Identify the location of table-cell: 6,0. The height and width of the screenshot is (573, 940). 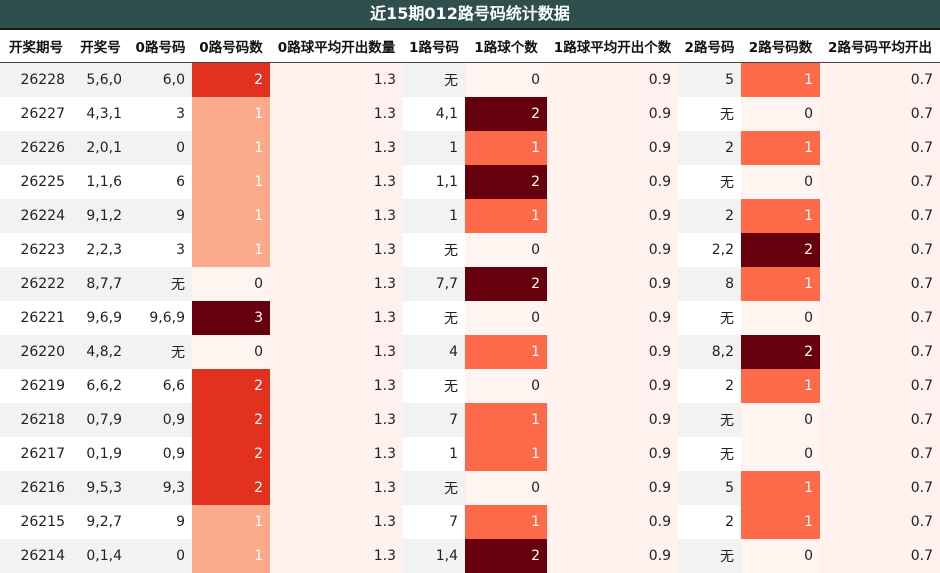
(160, 79).